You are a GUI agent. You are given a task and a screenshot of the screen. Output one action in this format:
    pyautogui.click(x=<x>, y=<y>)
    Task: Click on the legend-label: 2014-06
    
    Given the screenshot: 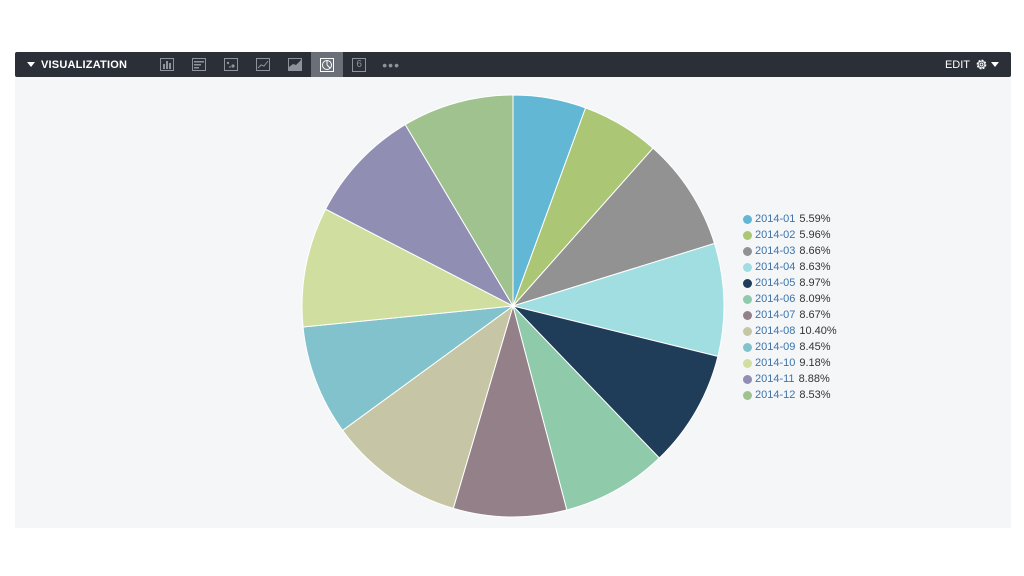 What is the action you would take?
    pyautogui.click(x=775, y=299)
    